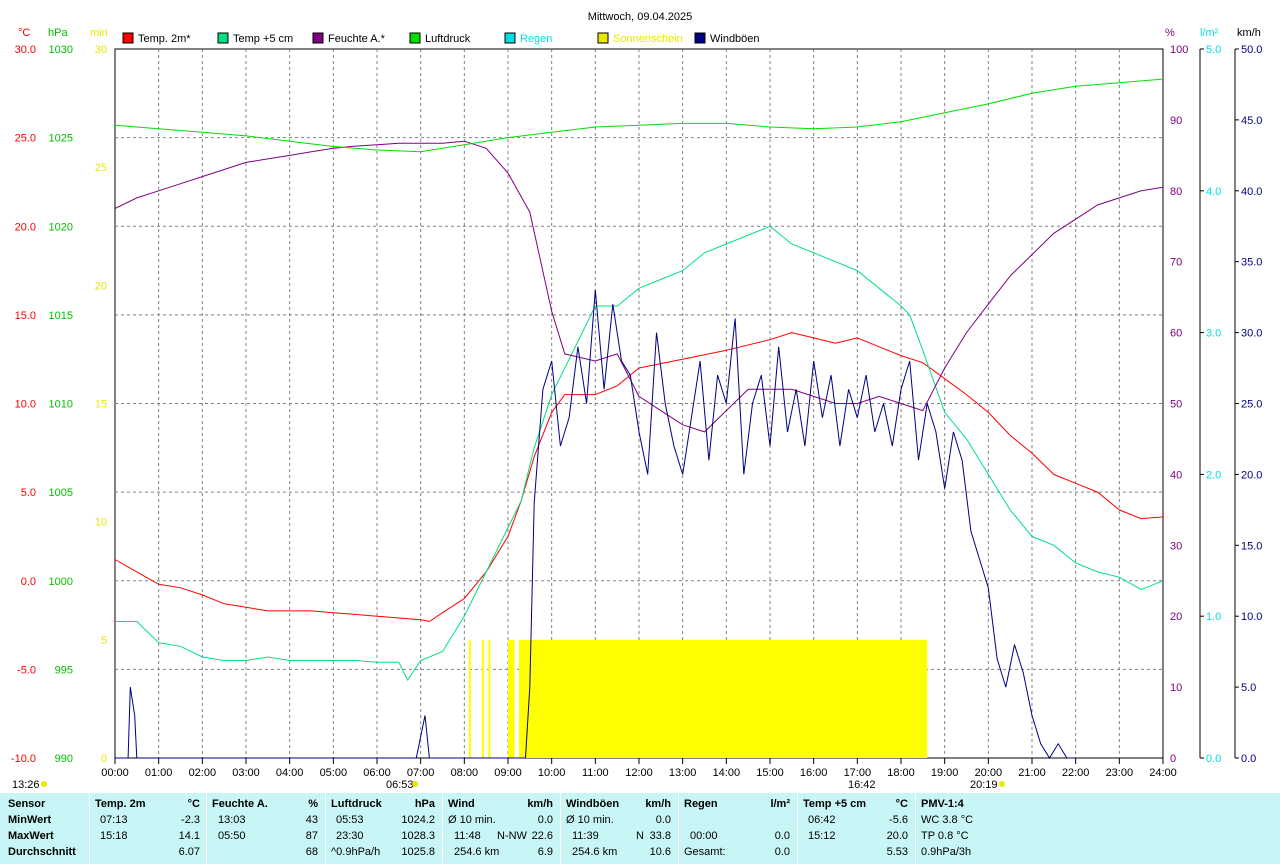 This screenshot has height=864, width=1280. I want to click on feuchte-header: Feuchte A., so click(240, 804).